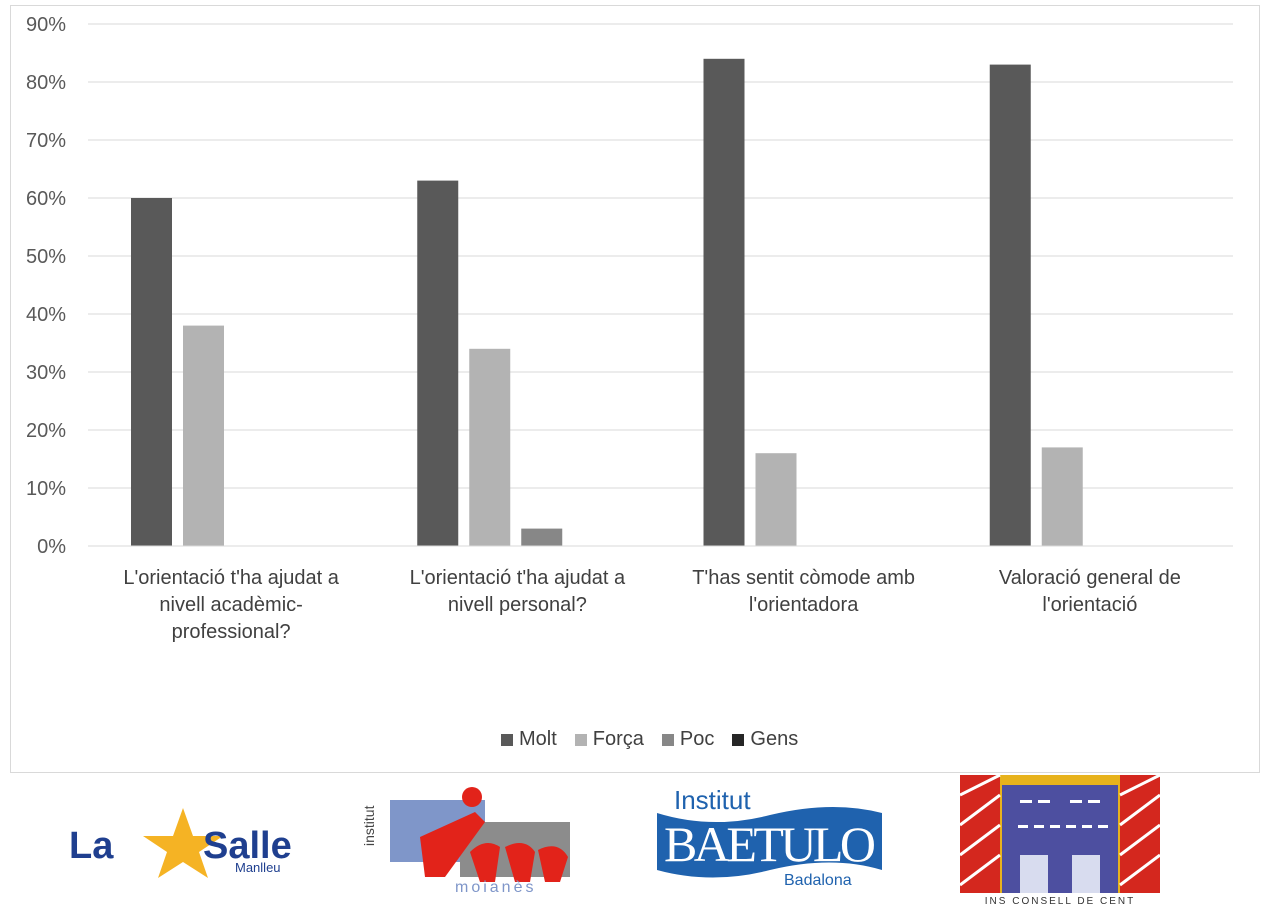 Image resolution: width=1262 pixels, height=912 pixels. Describe the element at coordinates (46, 141) in the screenshot. I see `y-tick-label: 70%` at that location.